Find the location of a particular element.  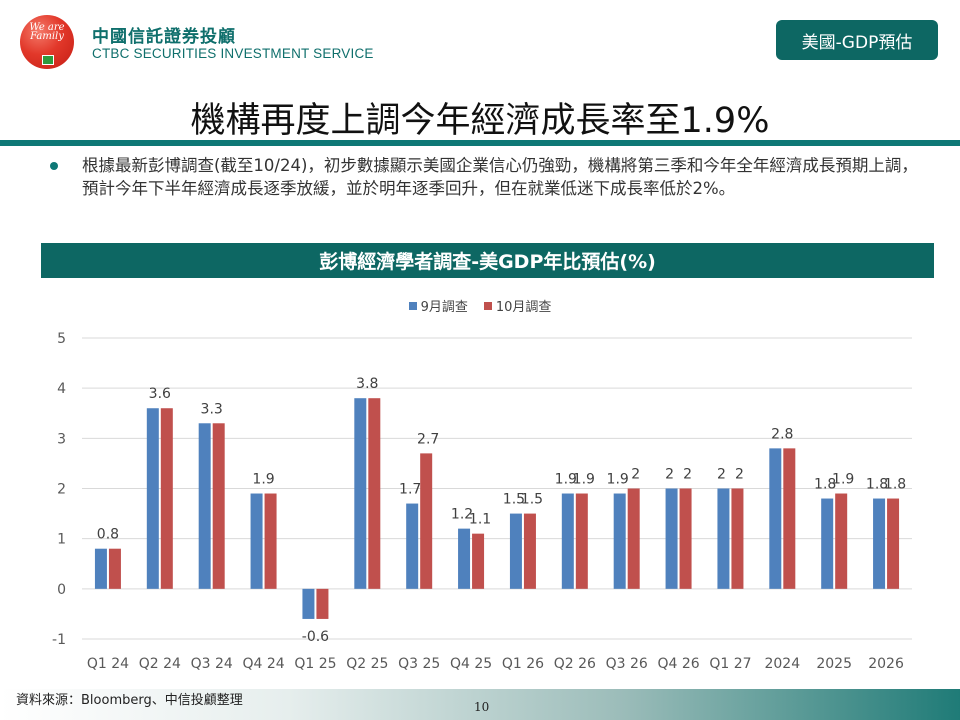

section-tag: 美國-GDP預估 is located at coordinates (857, 40).